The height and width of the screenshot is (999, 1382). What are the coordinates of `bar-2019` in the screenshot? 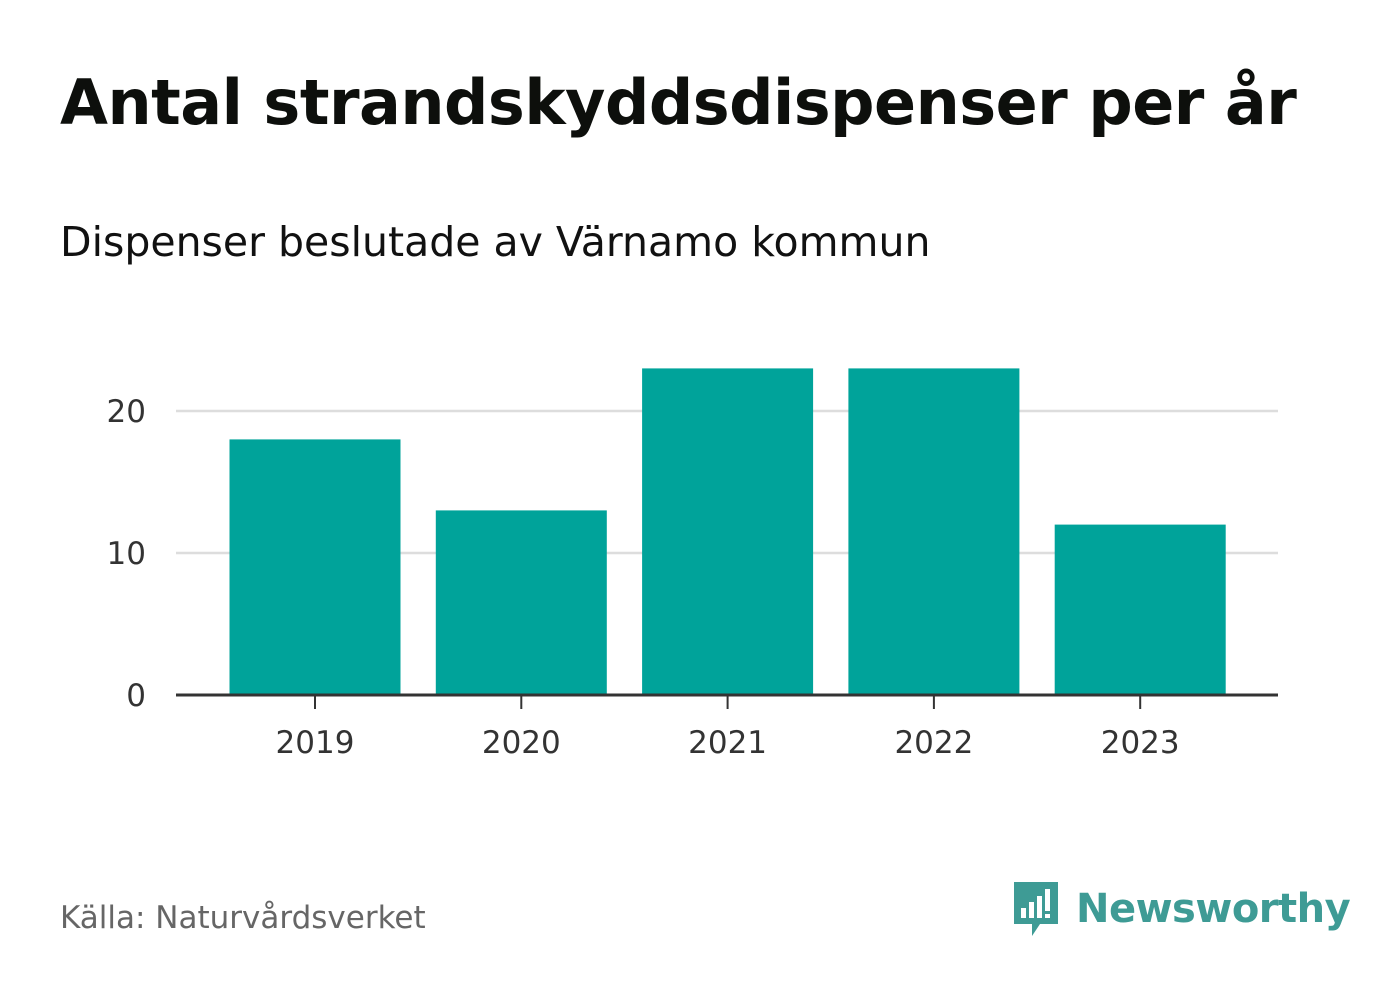 It's located at (315, 567).